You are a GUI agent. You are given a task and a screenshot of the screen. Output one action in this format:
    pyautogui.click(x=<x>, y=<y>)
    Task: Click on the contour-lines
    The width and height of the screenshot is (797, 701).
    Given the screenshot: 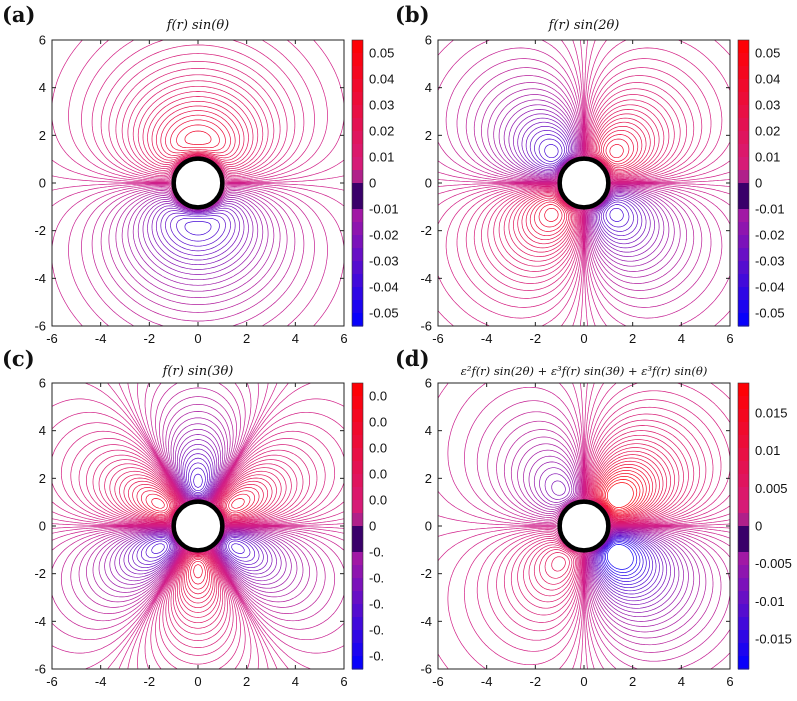 What is the action you would take?
    pyautogui.click(x=584, y=183)
    